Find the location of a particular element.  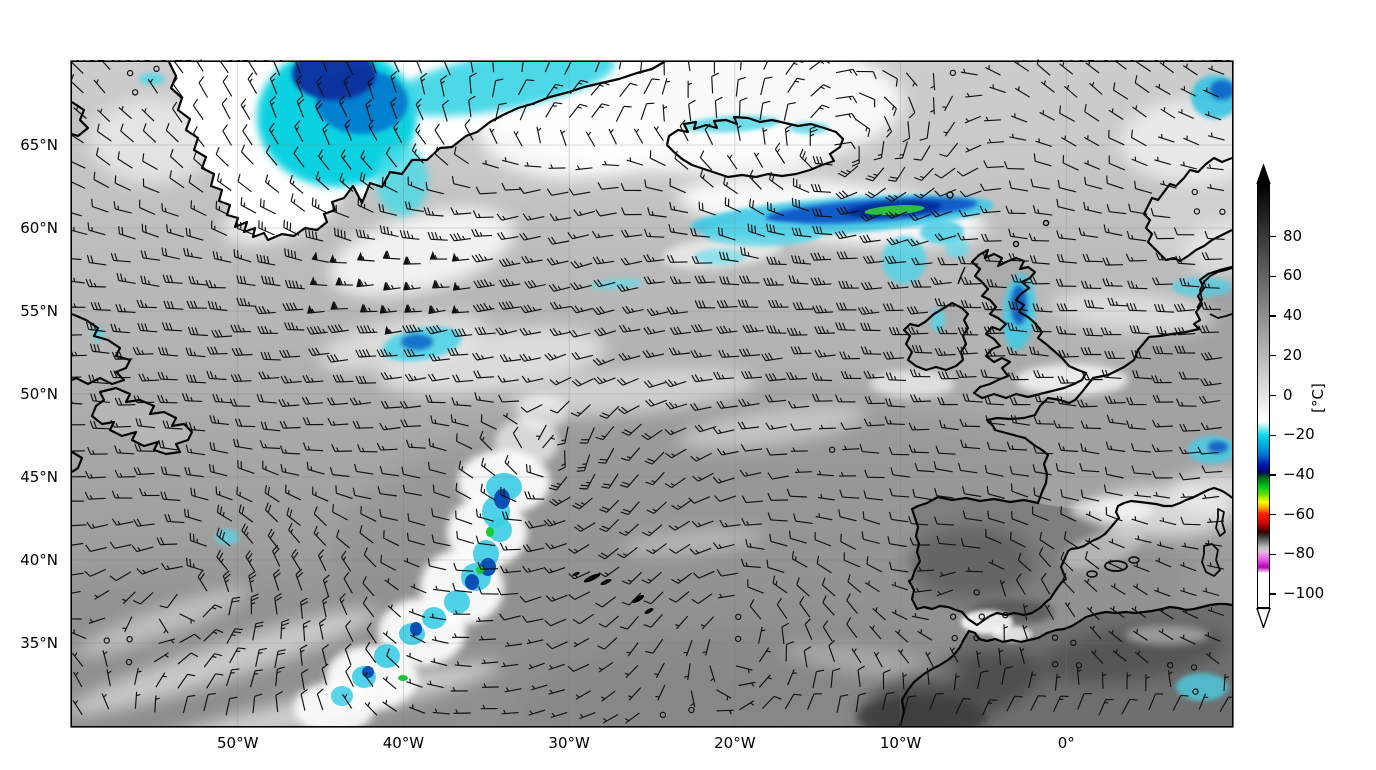

colorbar-tick-label: −80 is located at coordinates (1299, 553).